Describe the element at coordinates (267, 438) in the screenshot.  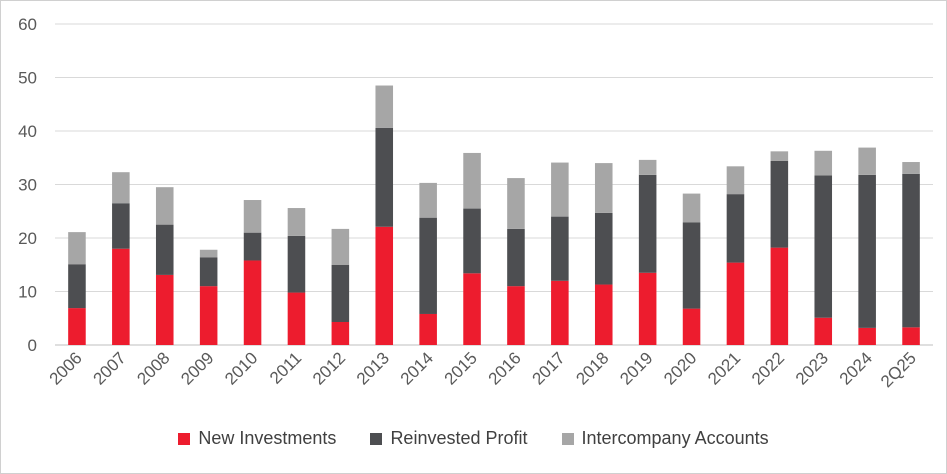
I see `legend-label-new-investments: New Investments` at that location.